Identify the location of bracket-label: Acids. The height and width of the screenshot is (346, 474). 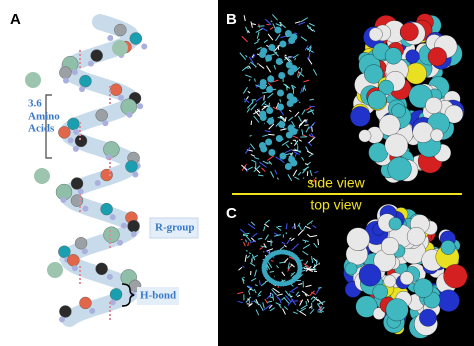
(41, 129).